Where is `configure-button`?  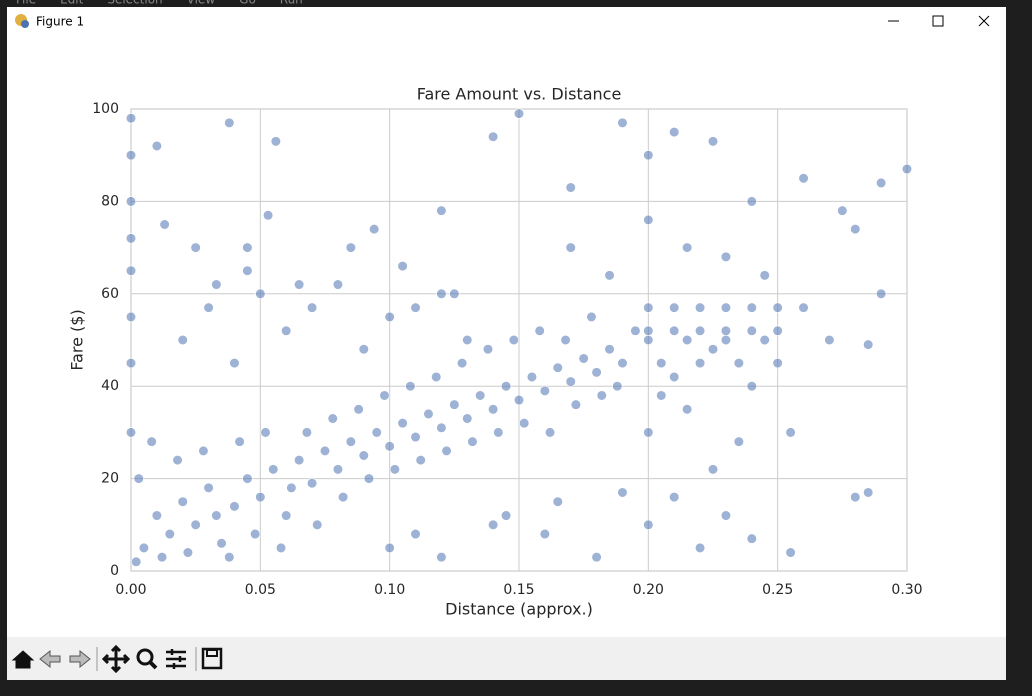 configure-button is located at coordinates (176, 659).